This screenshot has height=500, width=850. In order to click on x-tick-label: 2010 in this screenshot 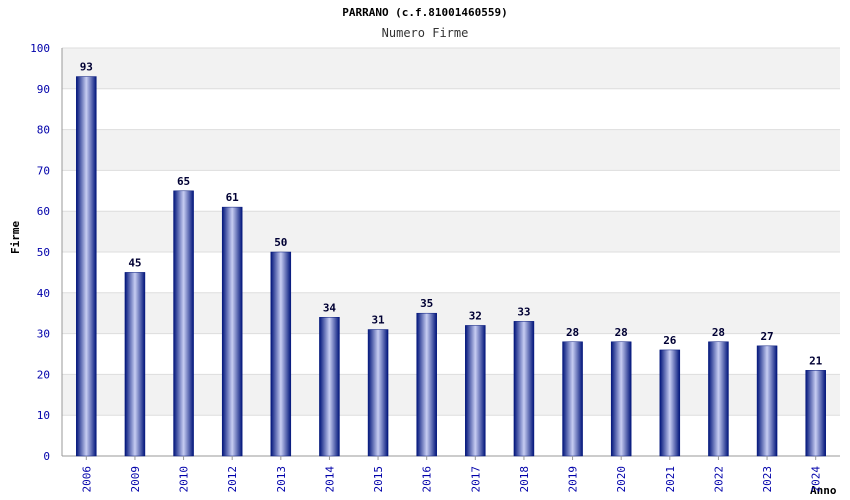, I will do `click(184, 479)`.